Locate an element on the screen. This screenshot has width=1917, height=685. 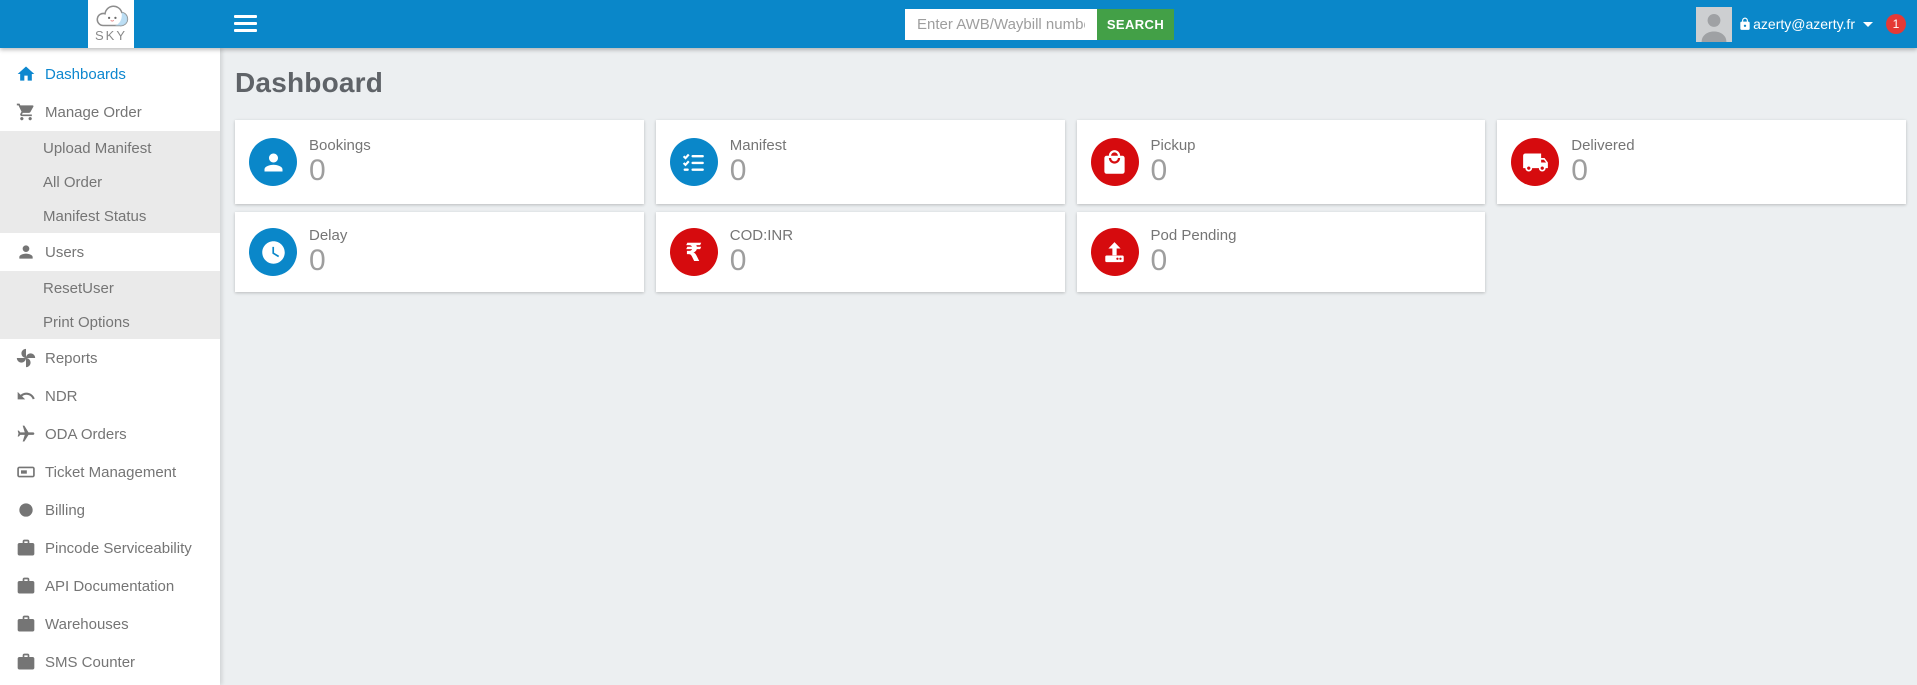
delivered-card: Delivered 0 is located at coordinates (1701, 162).